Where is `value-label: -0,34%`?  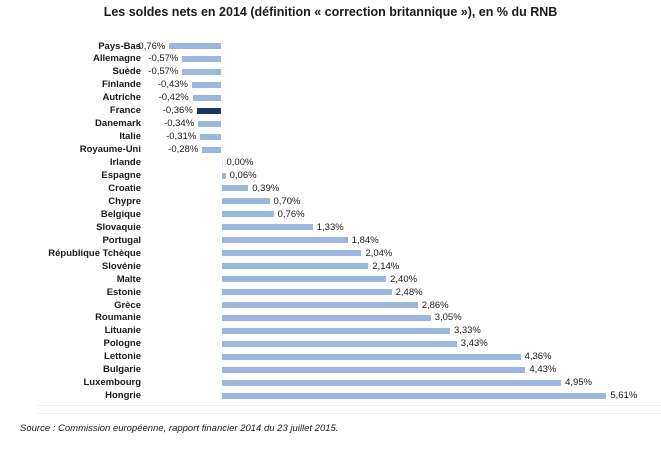 value-label: -0,34% is located at coordinates (179, 124).